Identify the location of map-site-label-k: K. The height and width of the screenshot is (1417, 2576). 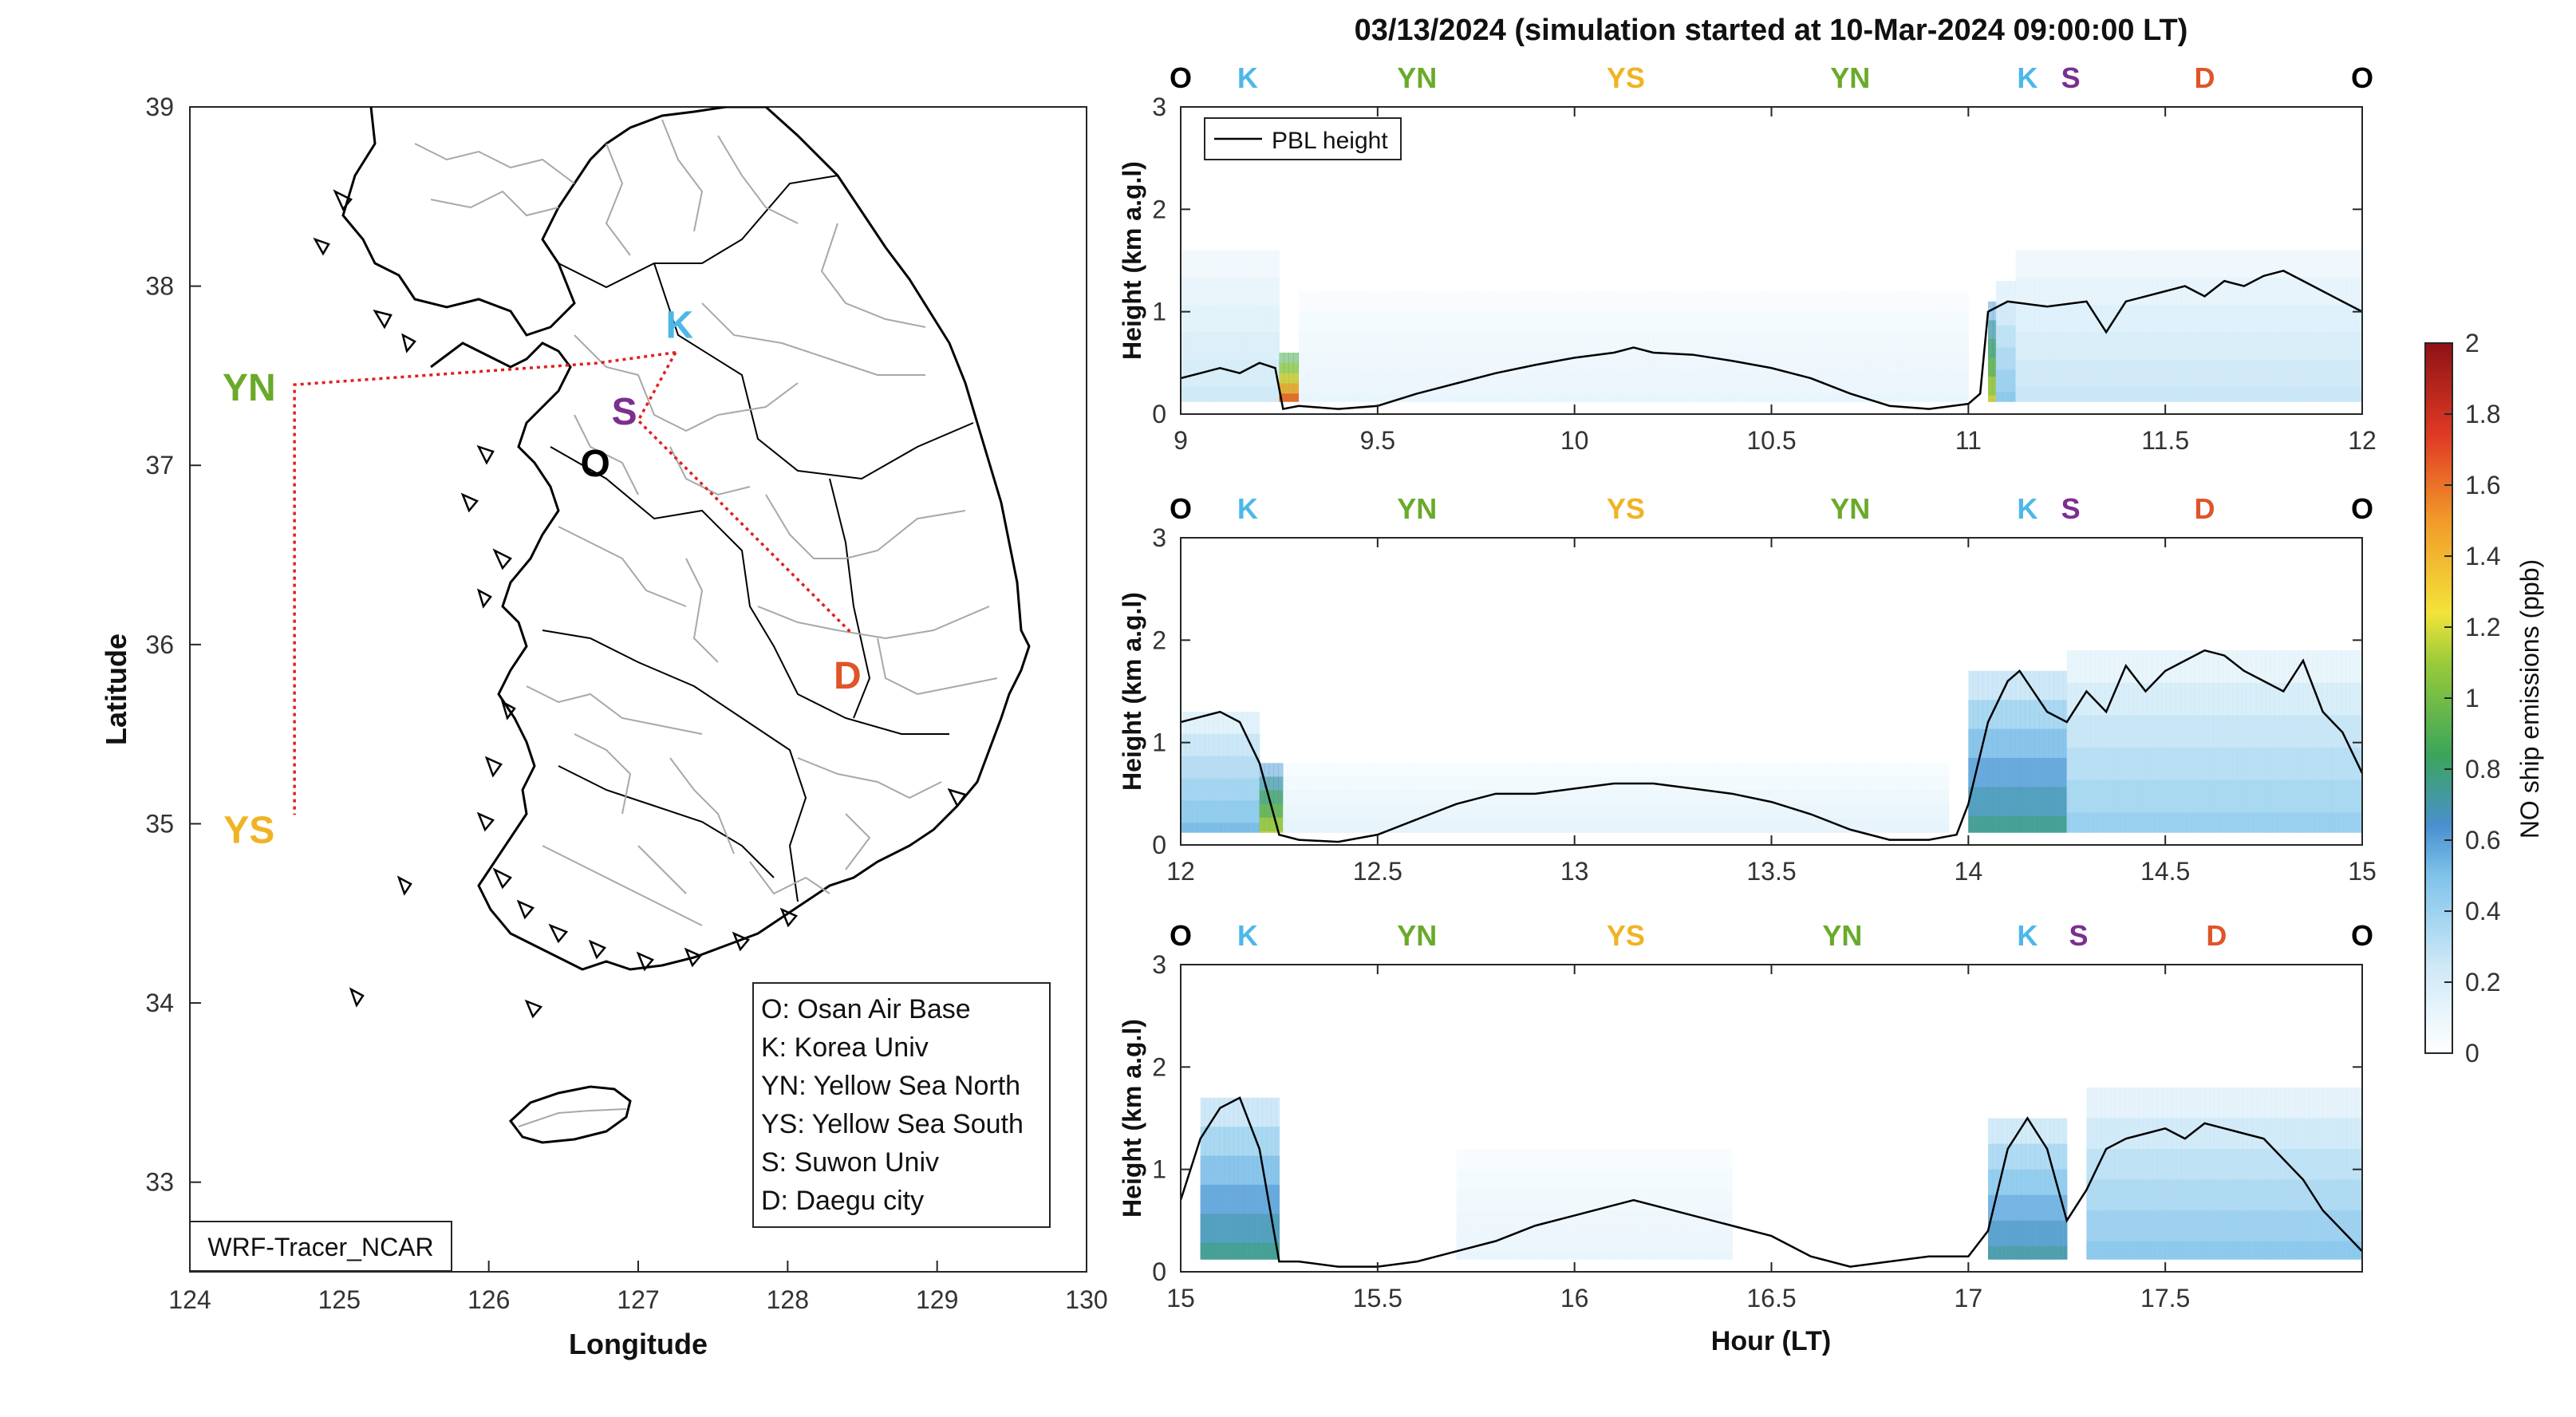
(680, 326).